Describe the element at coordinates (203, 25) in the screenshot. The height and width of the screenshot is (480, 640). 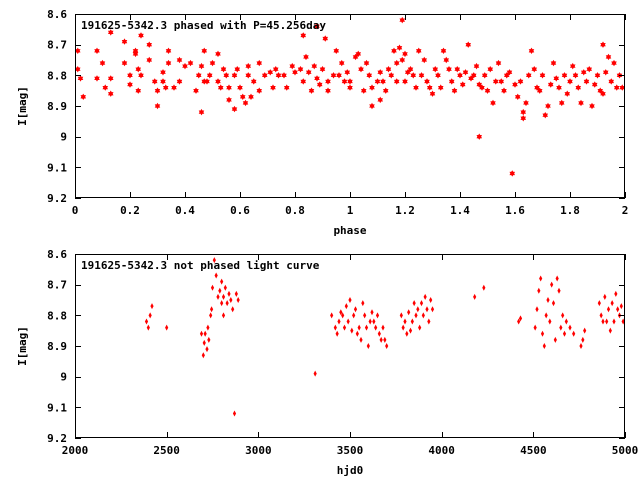
I see `chart-title: 191625-5342.3 phased with P=45.256day` at that location.